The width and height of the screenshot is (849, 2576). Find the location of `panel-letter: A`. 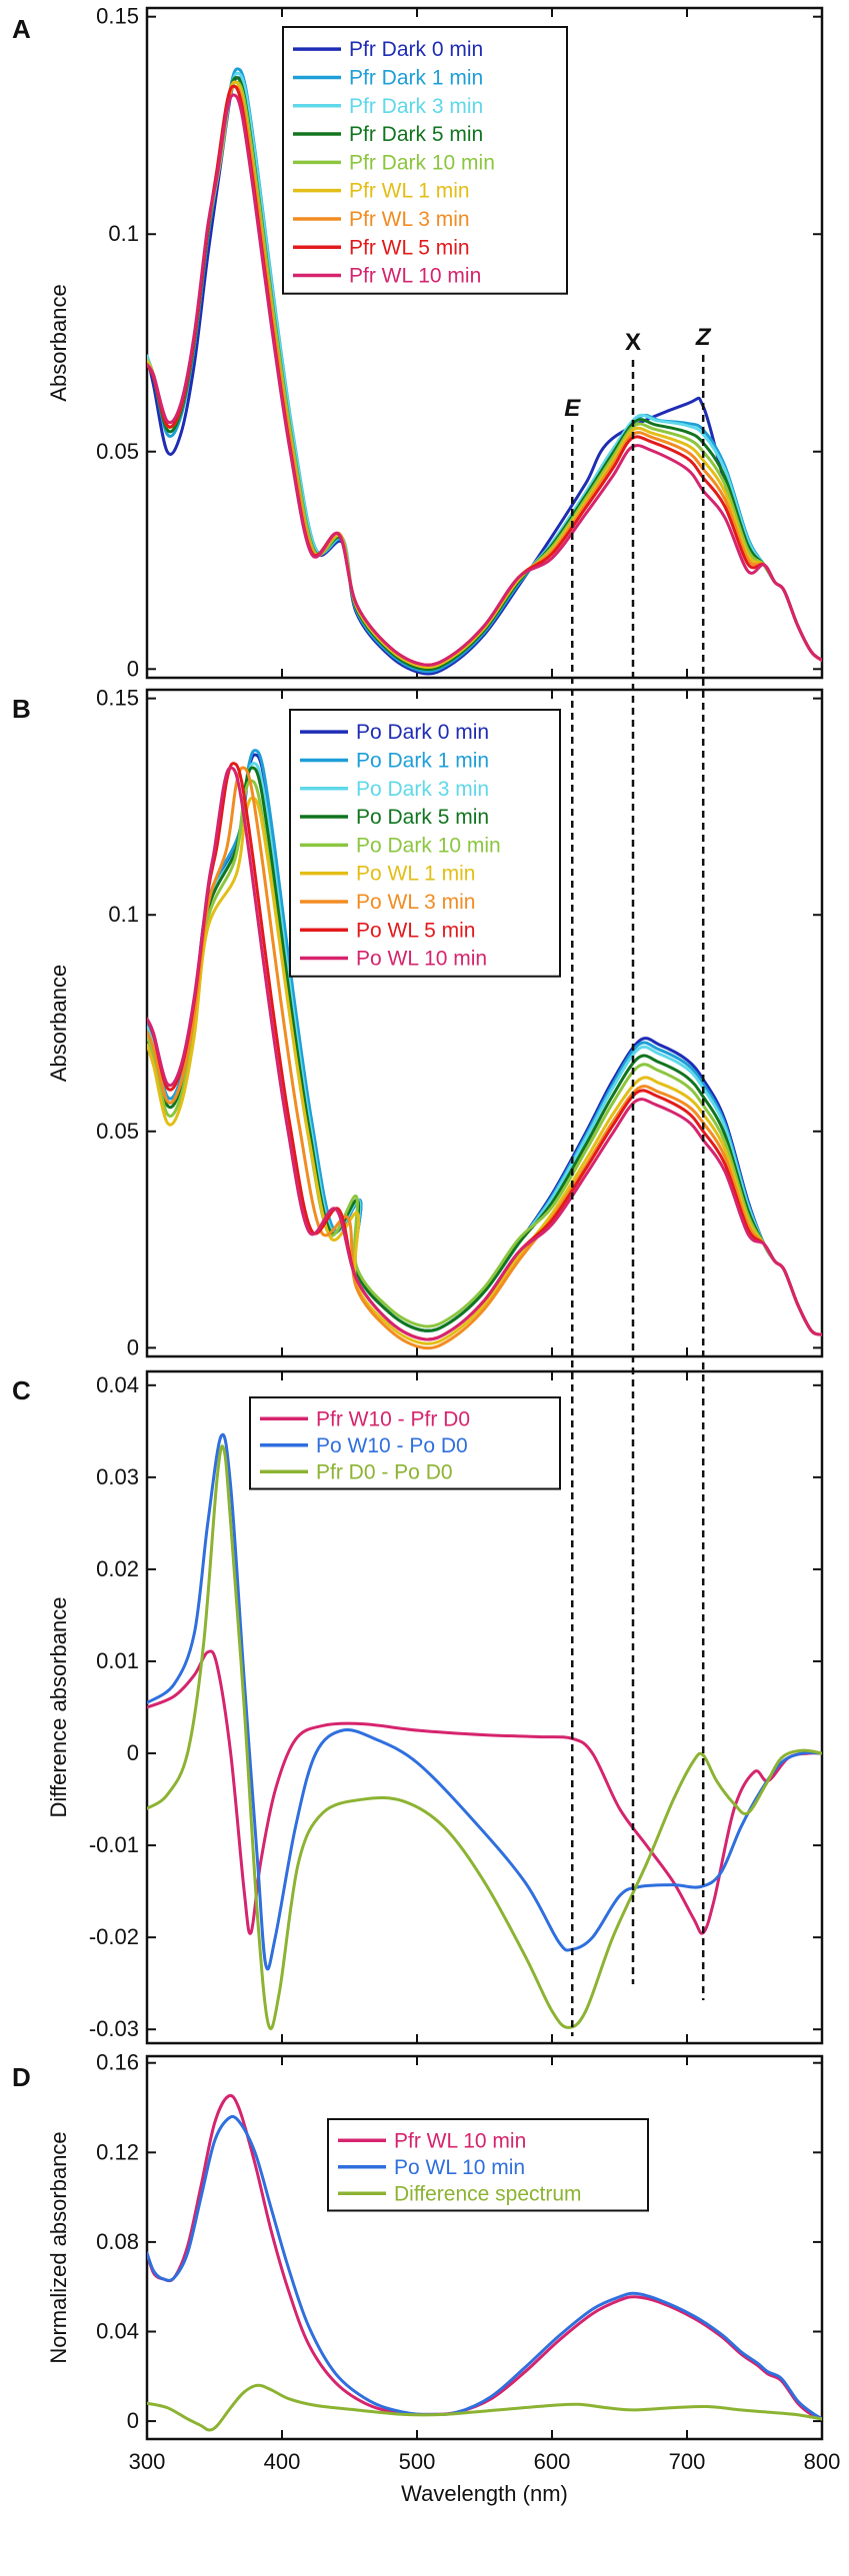

panel-letter: A is located at coordinates (21, 29).